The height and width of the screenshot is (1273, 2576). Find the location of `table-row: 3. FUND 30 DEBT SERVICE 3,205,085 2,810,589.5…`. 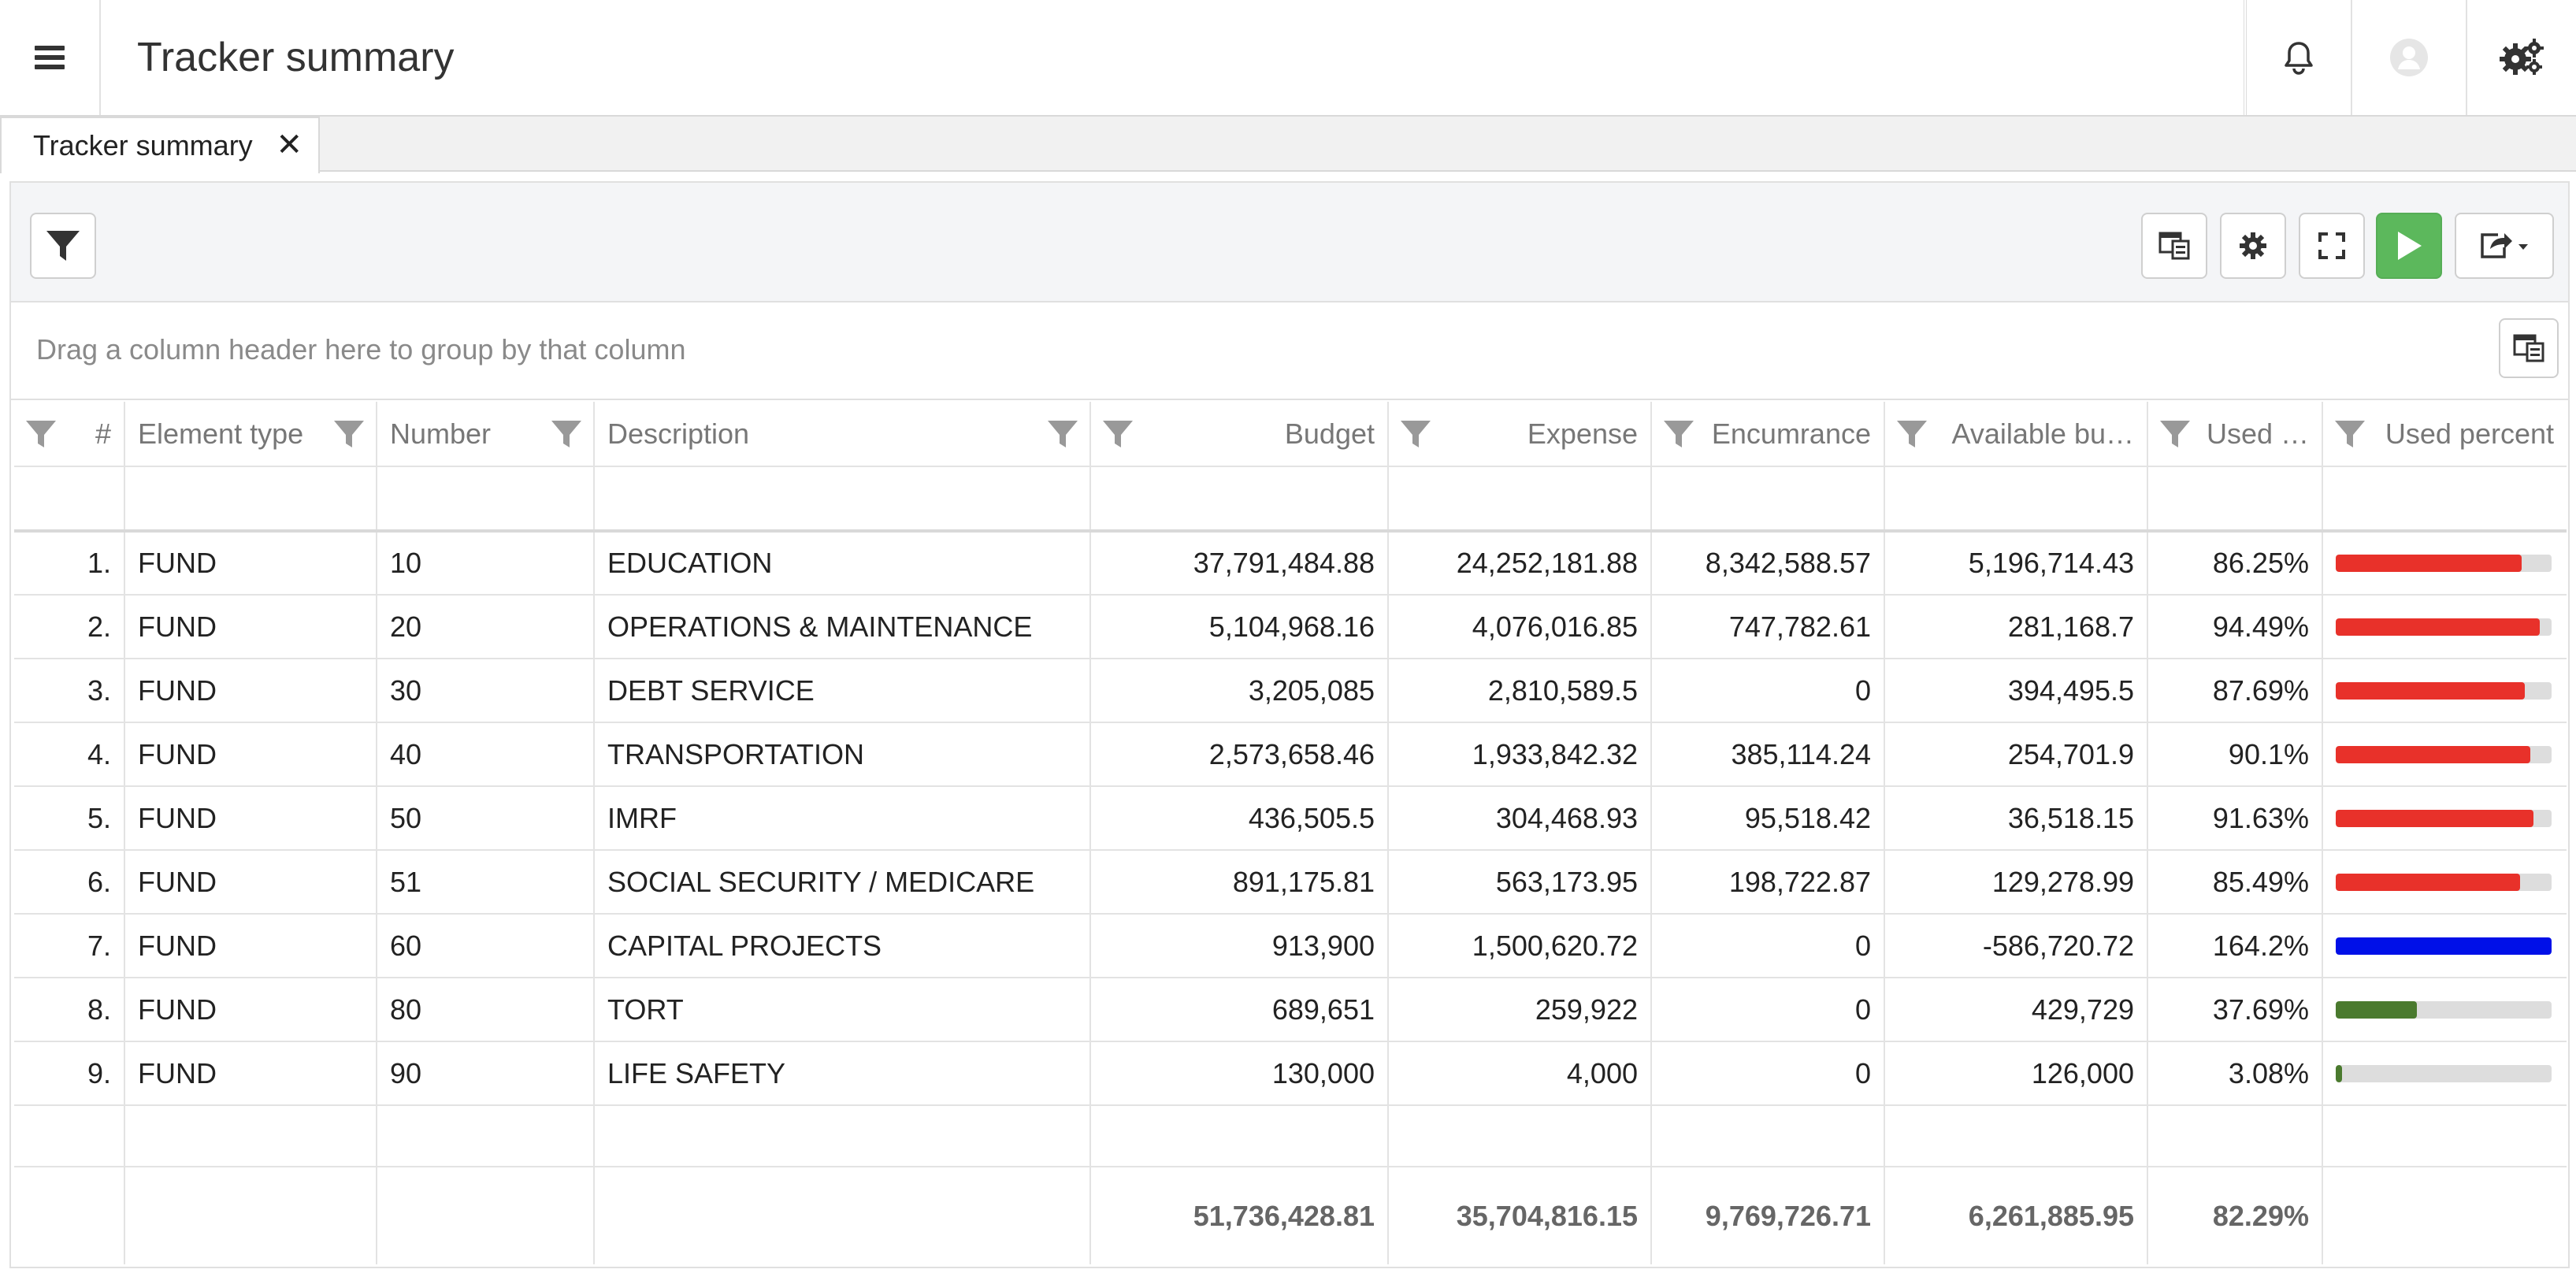

table-row: 3. FUND 30 DEBT SERVICE 3,205,085 2,810,589.5… is located at coordinates (1290, 691).